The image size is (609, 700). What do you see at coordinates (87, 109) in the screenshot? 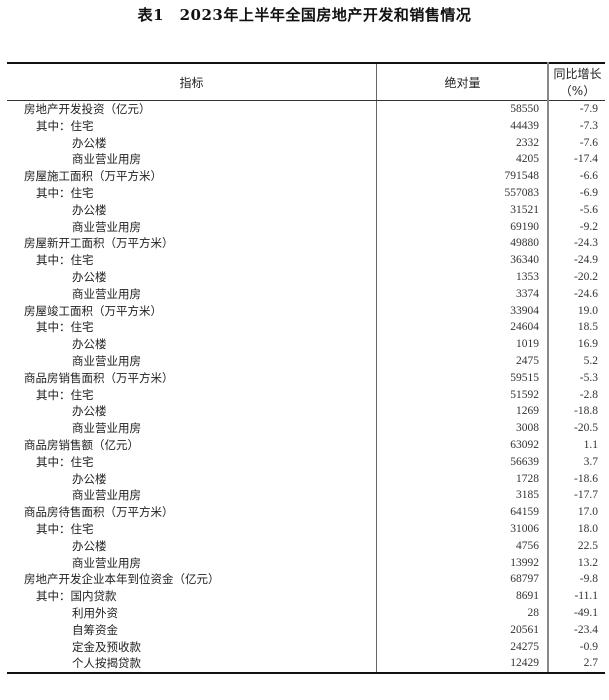
I see `row-label: 房地产开发投资（亿元）` at bounding box center [87, 109].